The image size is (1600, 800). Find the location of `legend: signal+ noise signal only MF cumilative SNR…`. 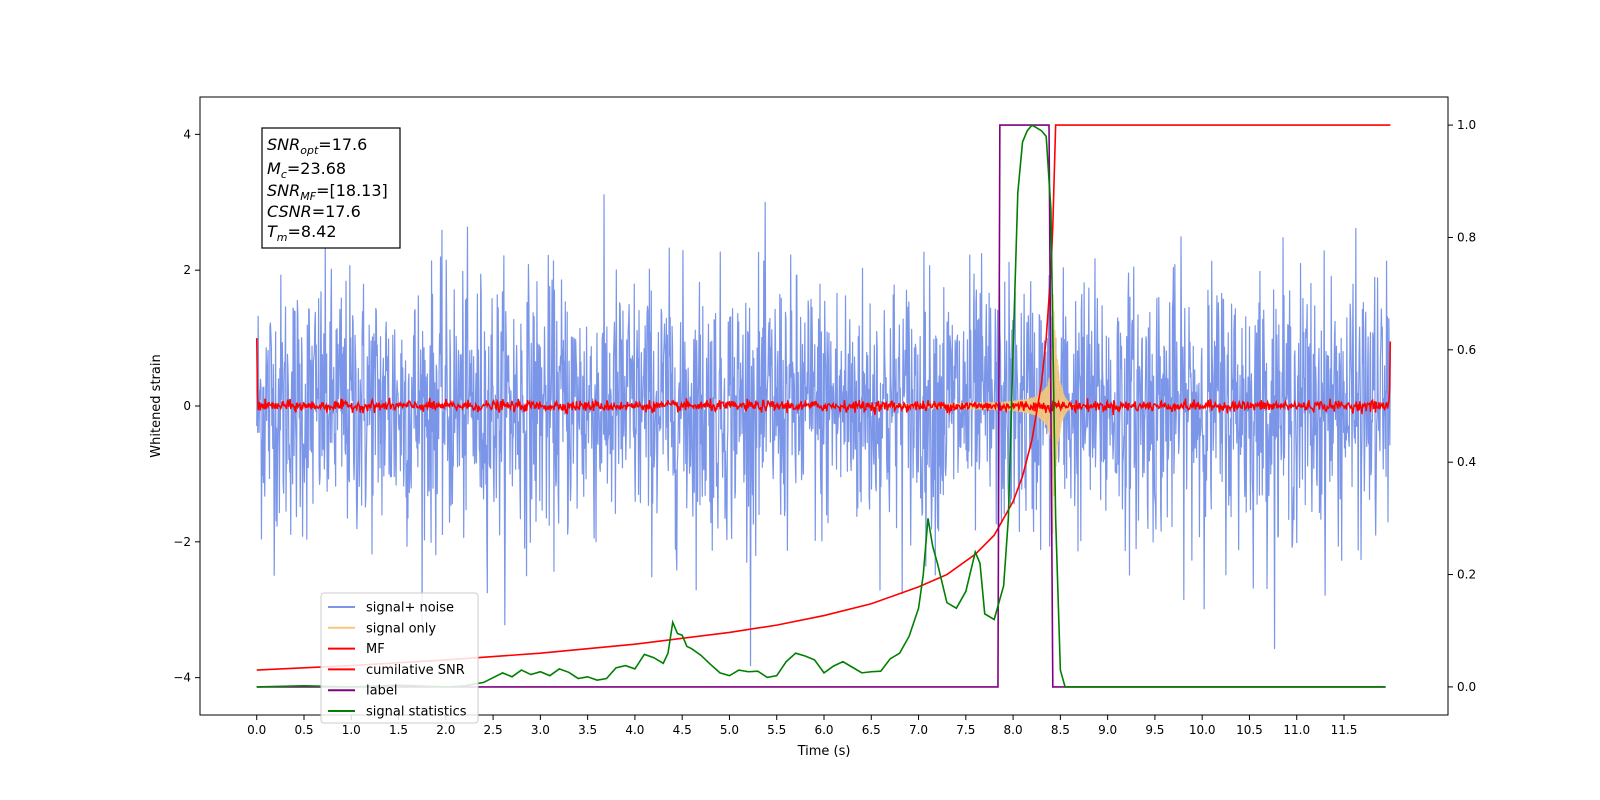

legend: signal+ noise signal only MF cumilative SNR… is located at coordinates (399, 658).